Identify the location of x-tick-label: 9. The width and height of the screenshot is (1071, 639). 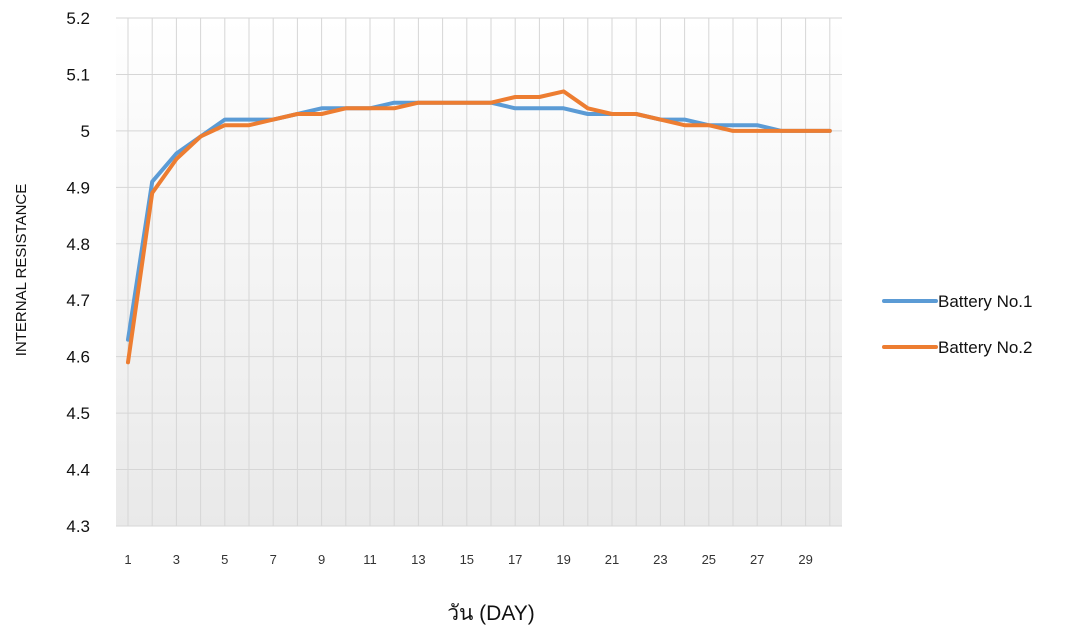
(321, 559).